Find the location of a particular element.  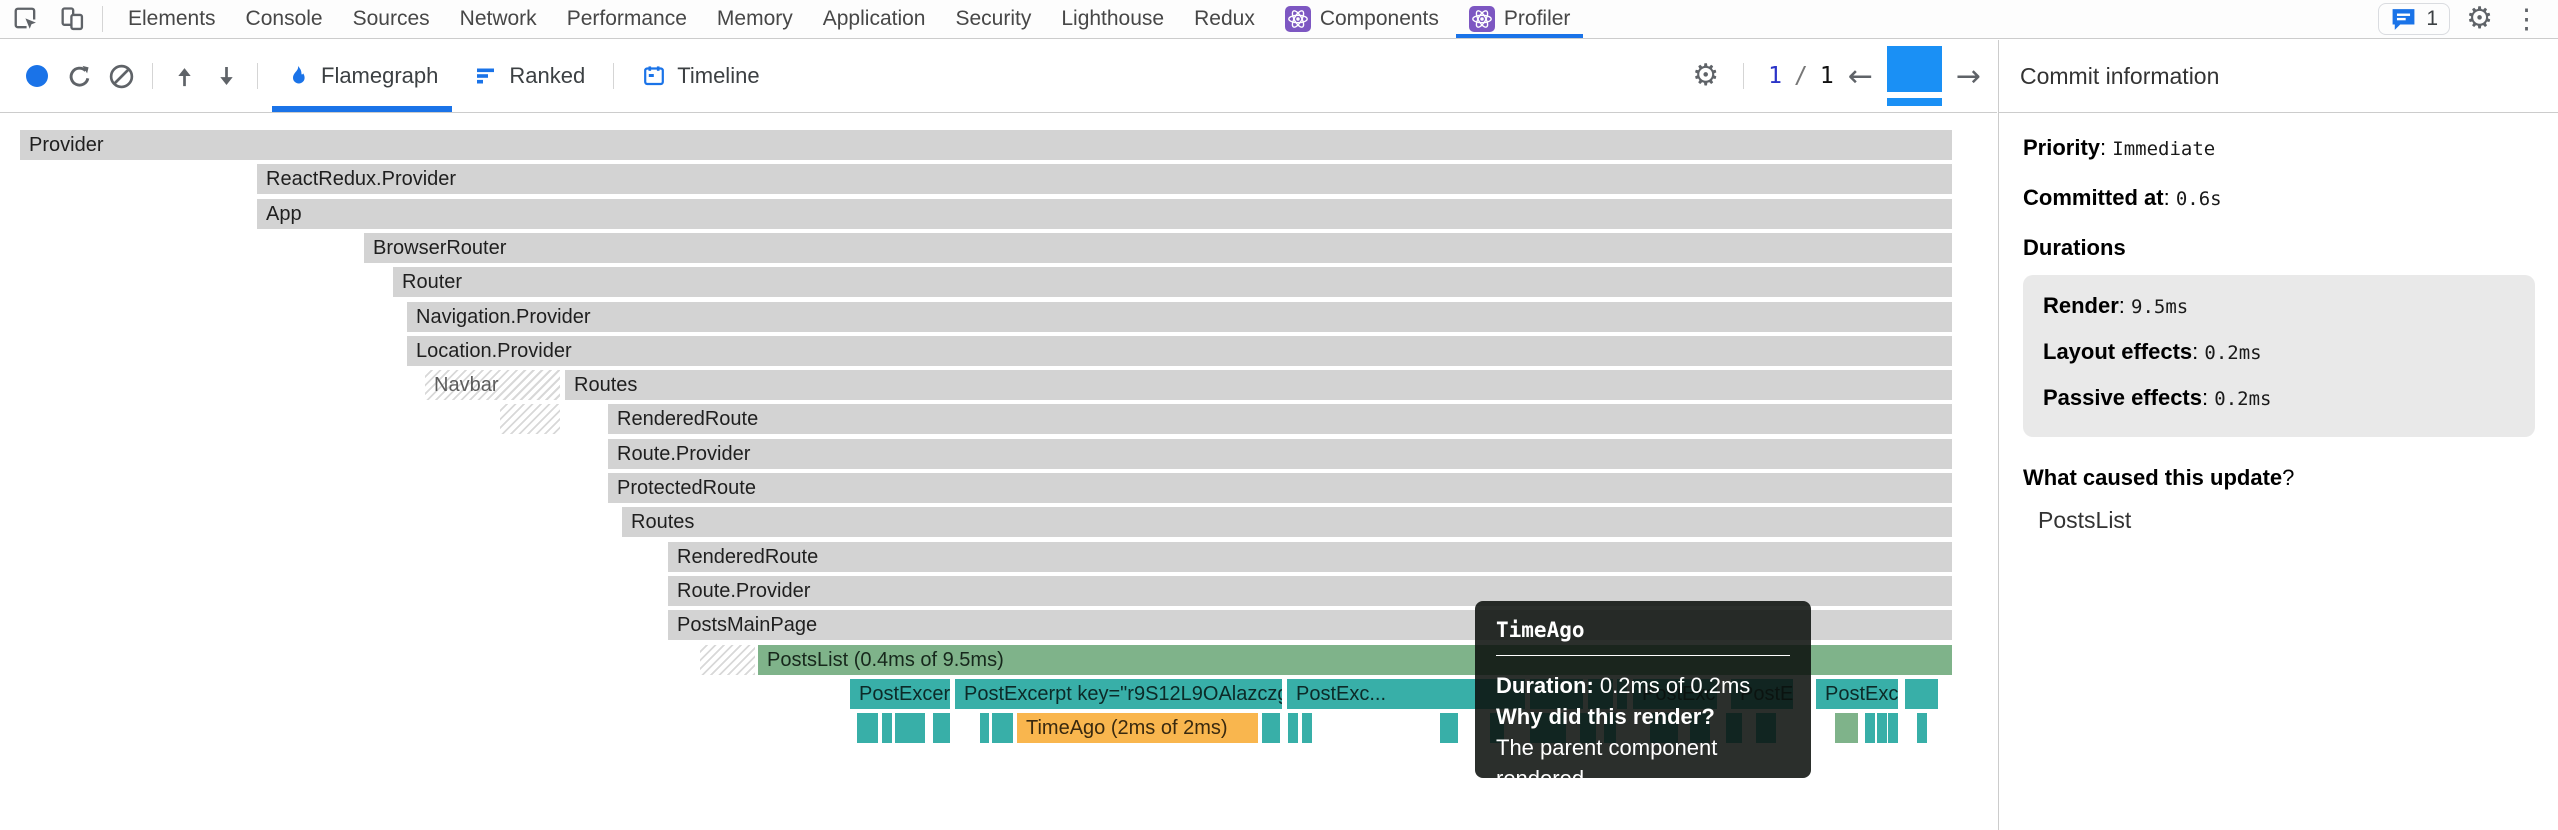

what-caused-heading: What caused this update? is located at coordinates (2159, 477).